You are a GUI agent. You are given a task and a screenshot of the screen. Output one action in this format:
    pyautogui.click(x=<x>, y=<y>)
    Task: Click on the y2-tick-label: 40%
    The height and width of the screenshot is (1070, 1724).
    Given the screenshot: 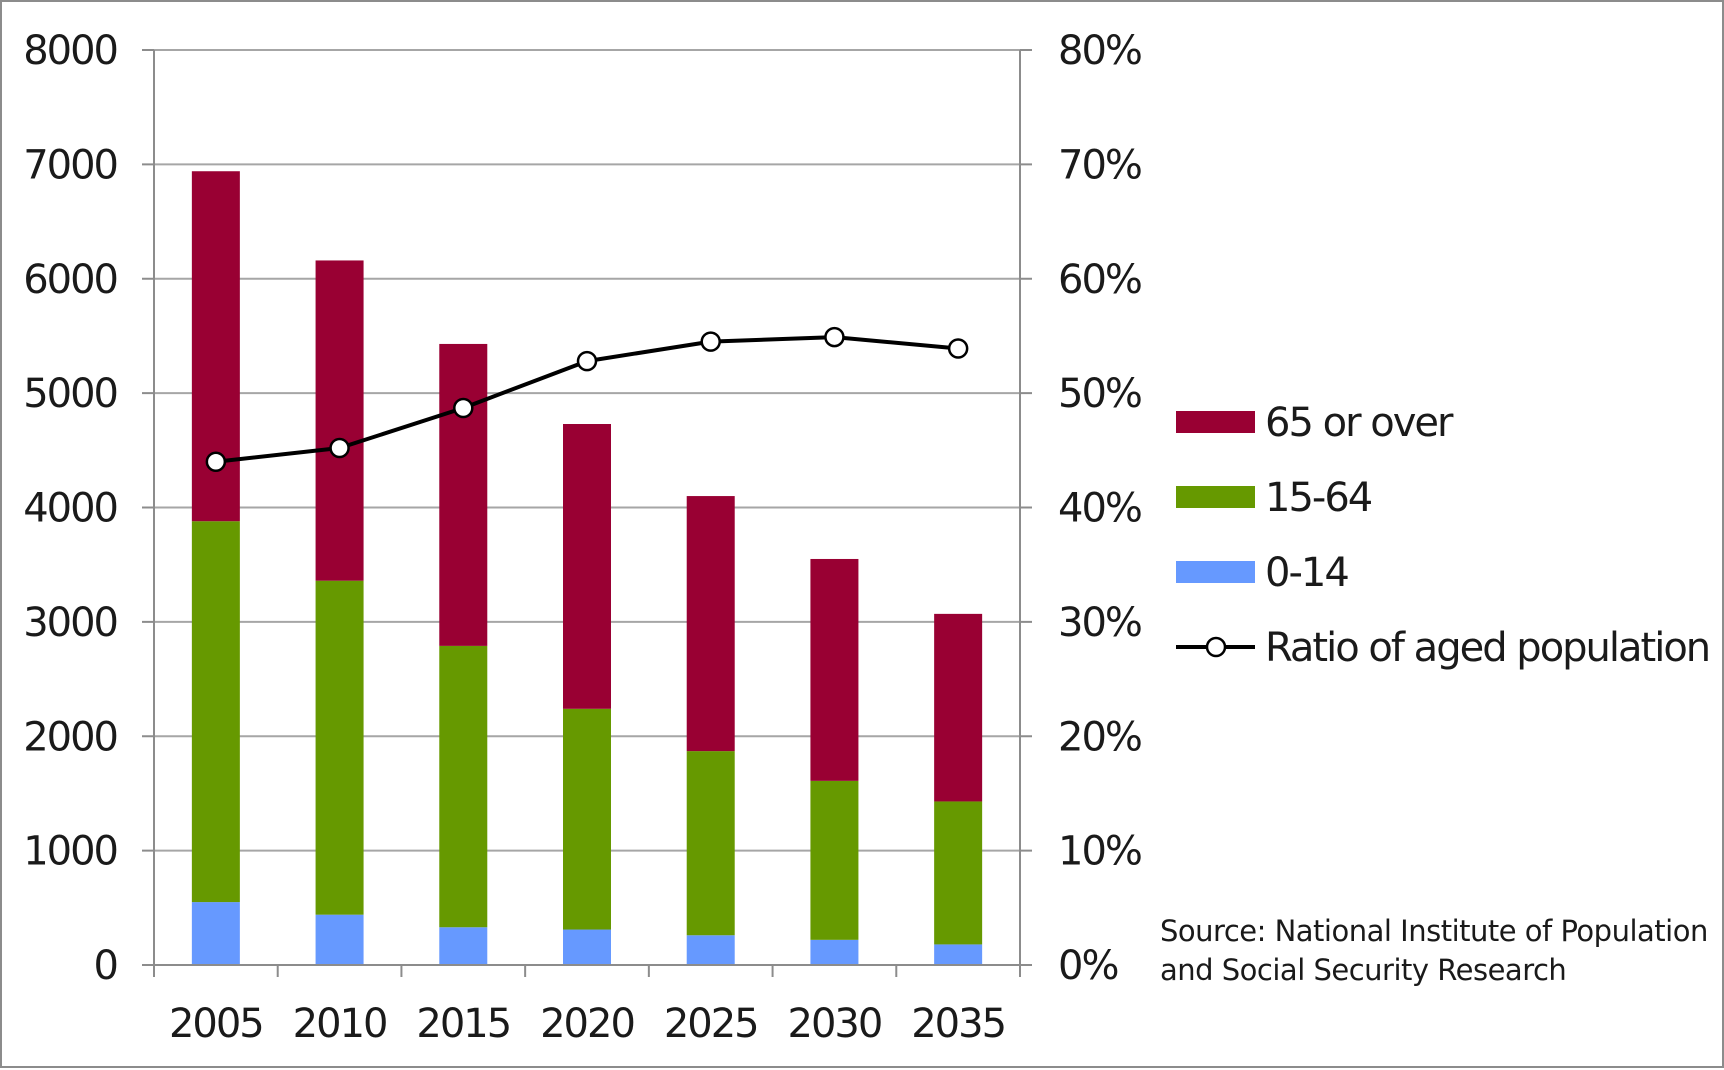 What is the action you would take?
    pyautogui.click(x=1099, y=509)
    